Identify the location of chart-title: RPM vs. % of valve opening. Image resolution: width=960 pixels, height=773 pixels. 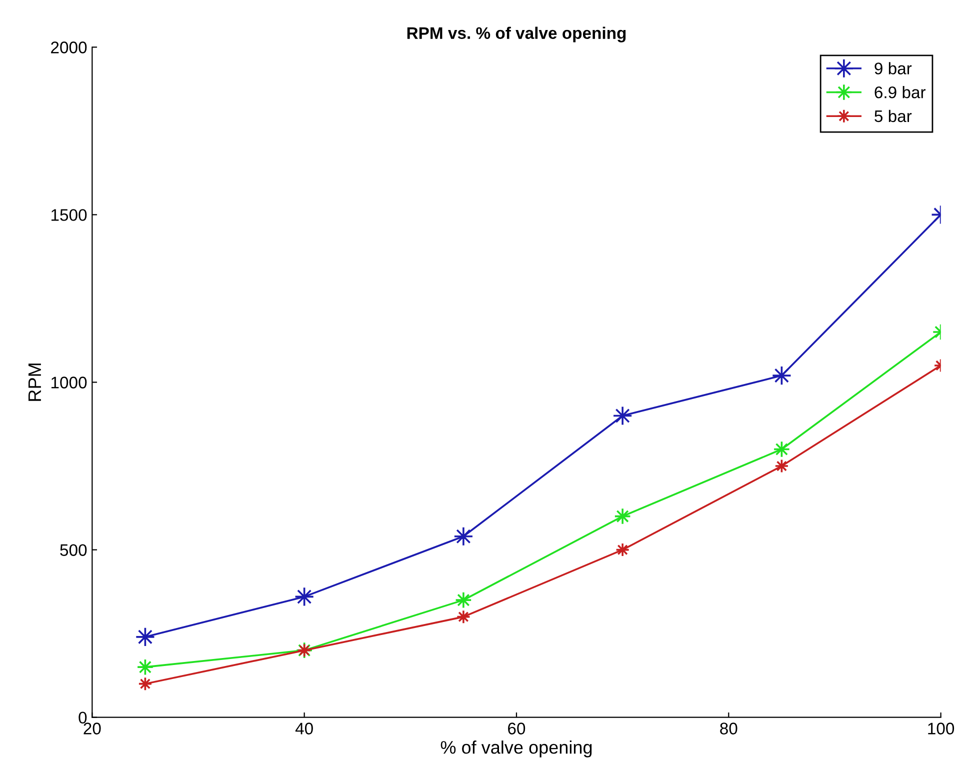
(516, 34).